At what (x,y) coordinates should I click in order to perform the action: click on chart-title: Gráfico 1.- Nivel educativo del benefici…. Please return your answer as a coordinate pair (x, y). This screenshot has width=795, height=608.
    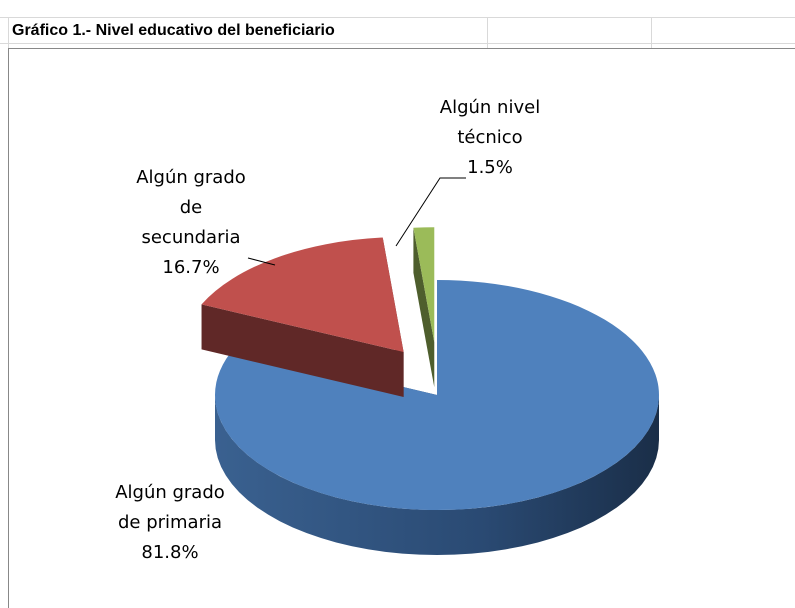
    Looking at the image, I should click on (173, 30).